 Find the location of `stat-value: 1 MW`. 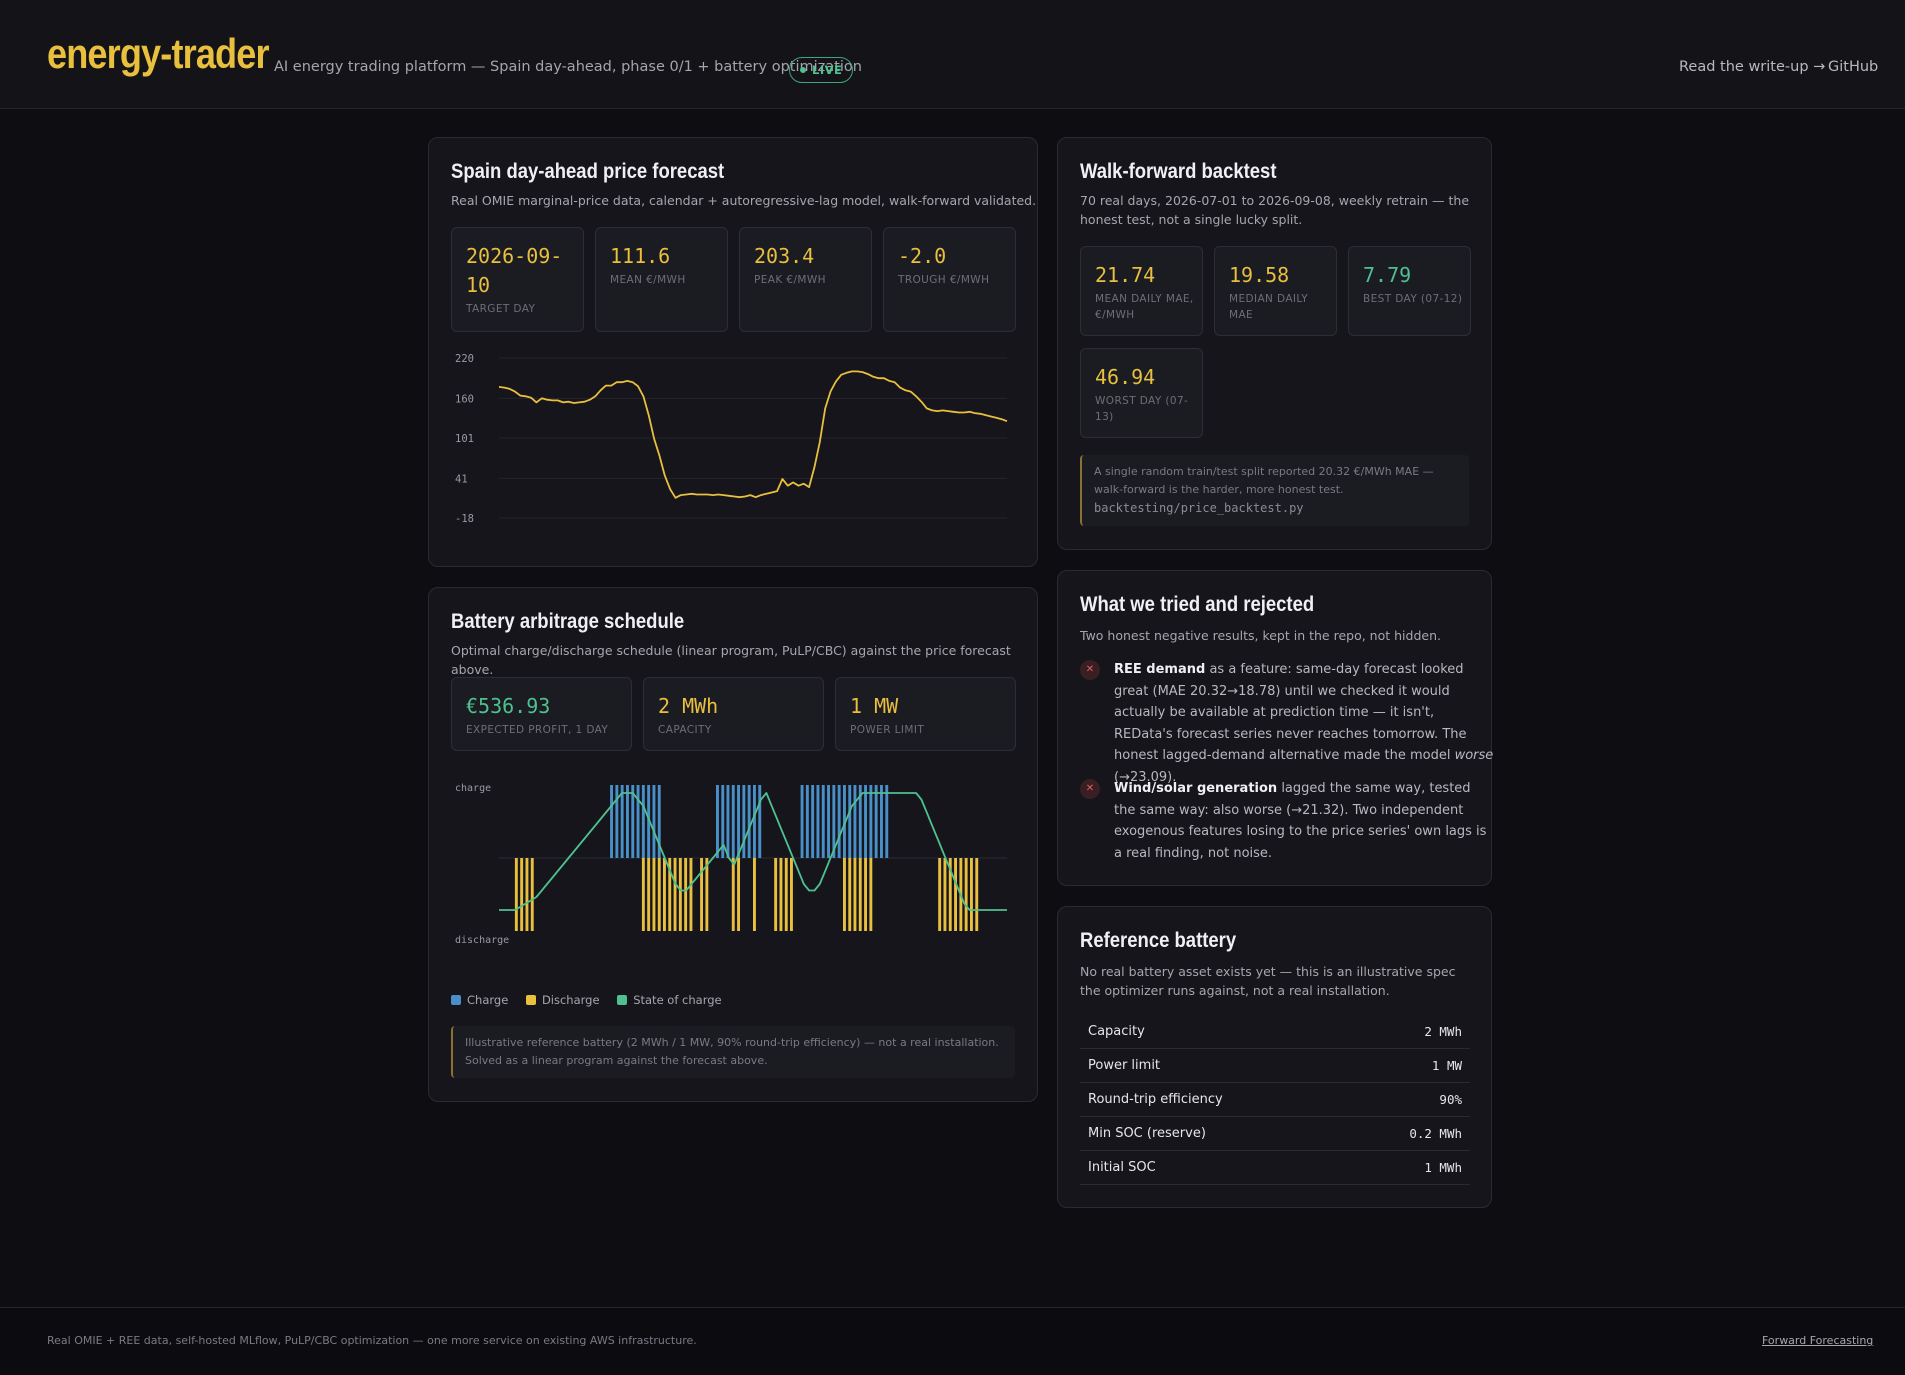

stat-value: 1 MW is located at coordinates (874, 706).